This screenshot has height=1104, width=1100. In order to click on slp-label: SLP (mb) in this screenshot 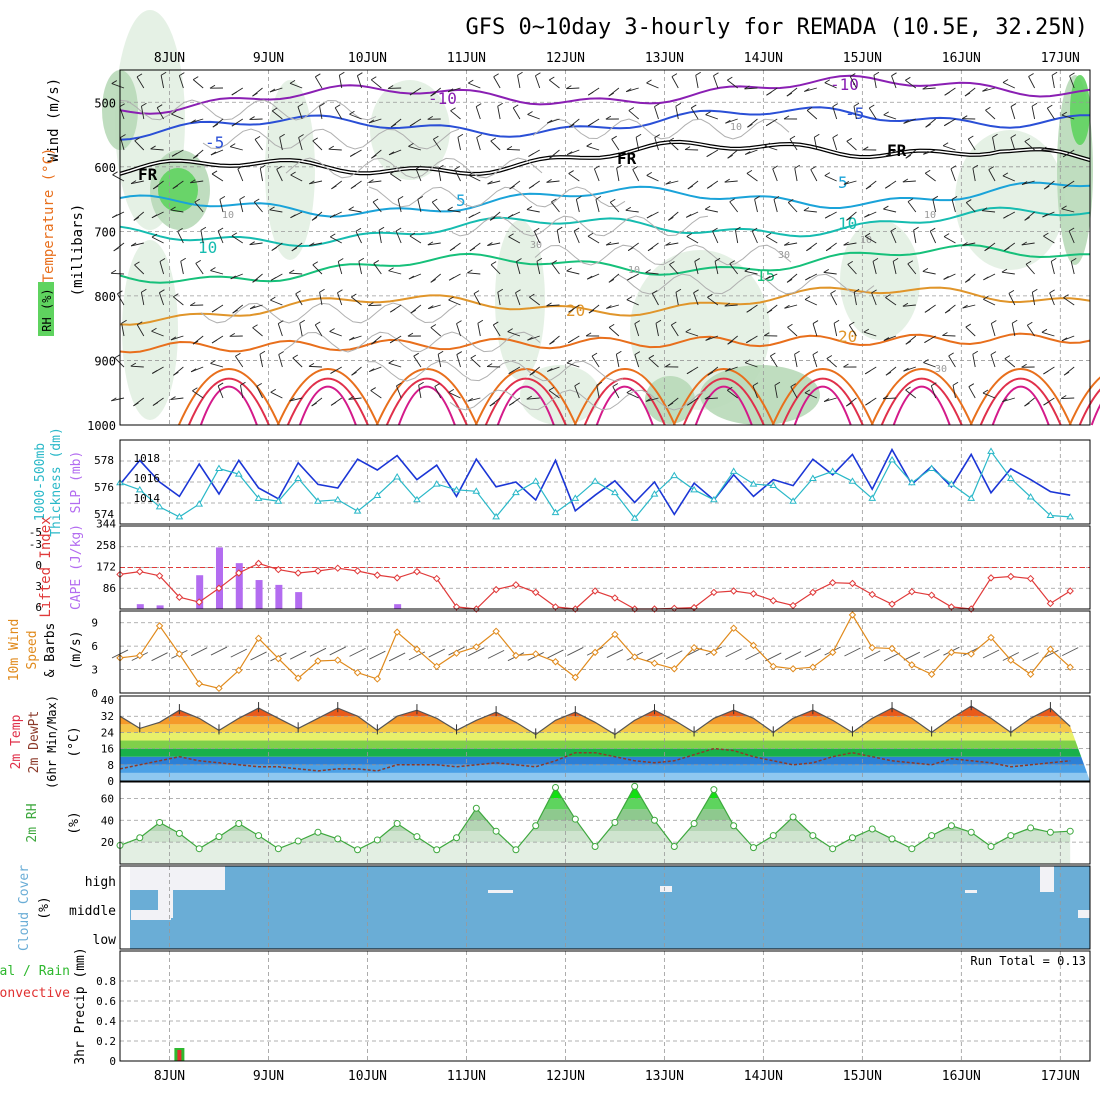, I will do `click(76, 482)`.